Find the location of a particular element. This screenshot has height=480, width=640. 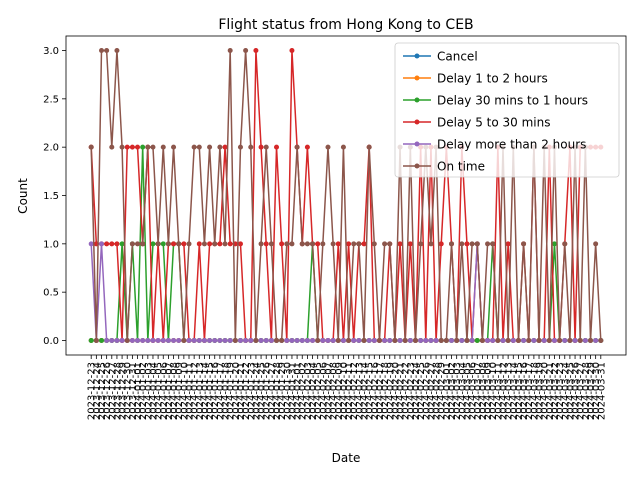

x-axis-title: Date is located at coordinates (346, 458).